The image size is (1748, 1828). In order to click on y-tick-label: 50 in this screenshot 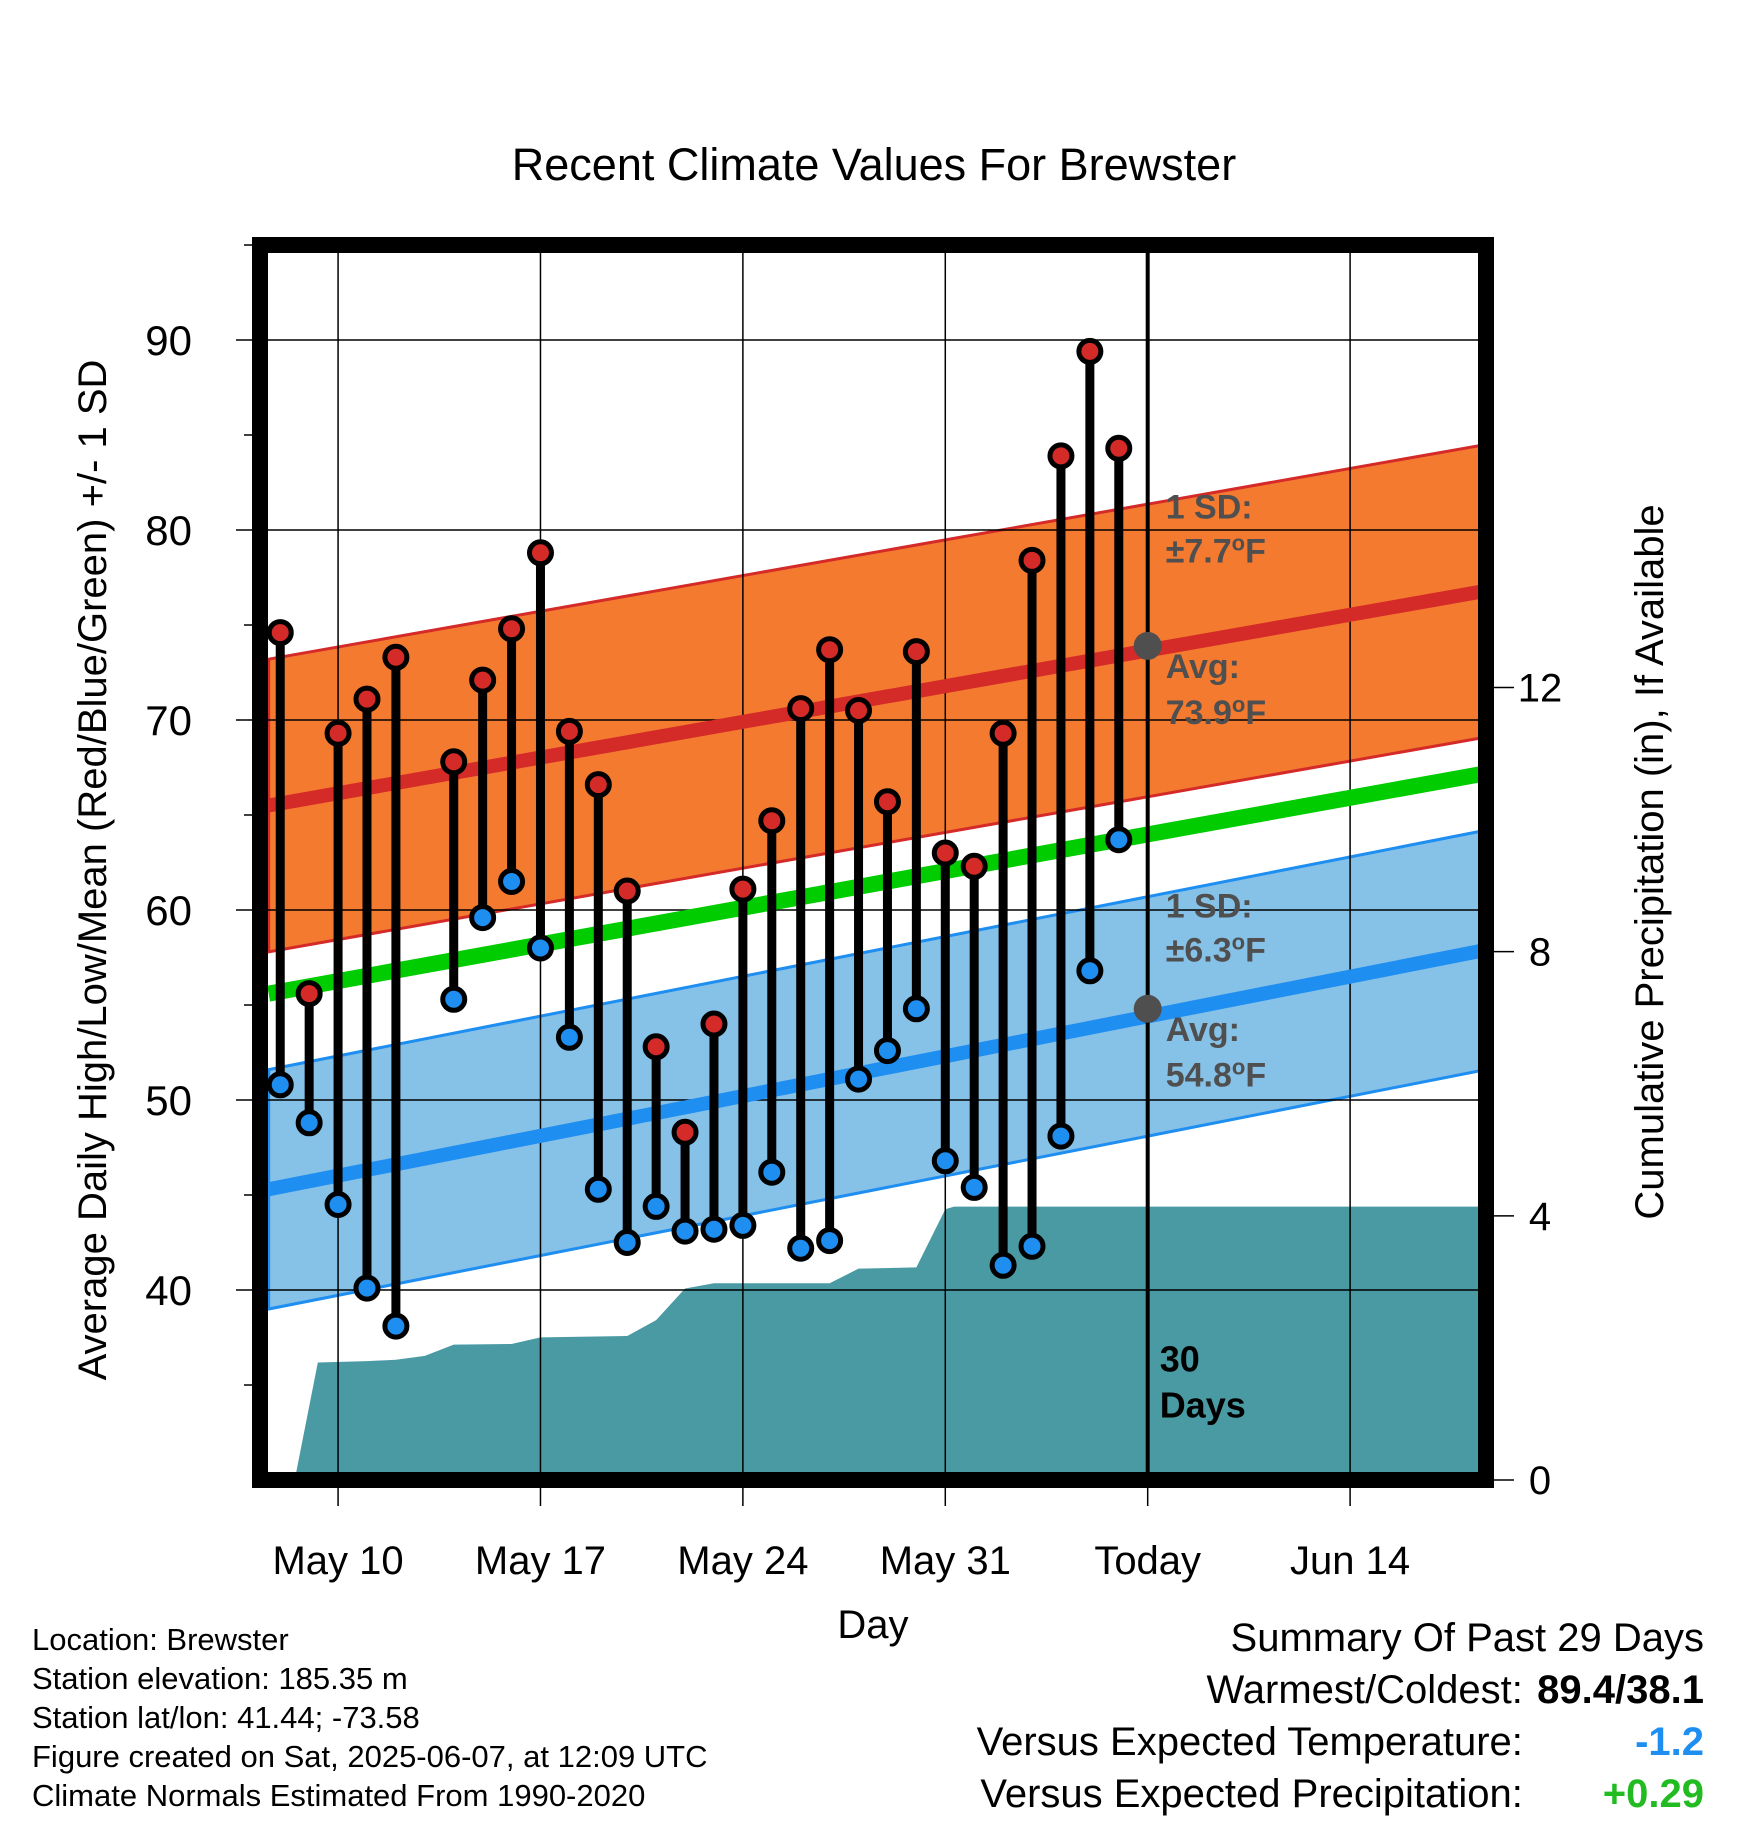, I will do `click(168, 1100)`.